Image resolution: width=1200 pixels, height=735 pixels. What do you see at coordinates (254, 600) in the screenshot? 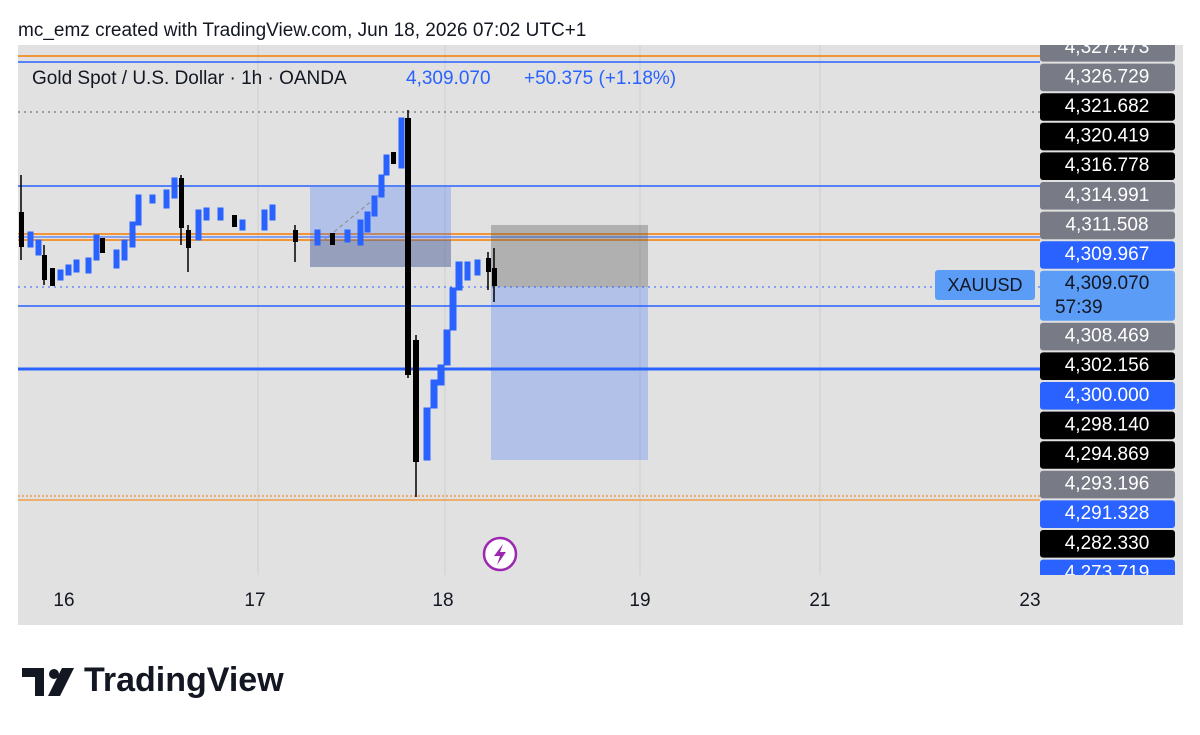
I see `time-label: 17` at bounding box center [254, 600].